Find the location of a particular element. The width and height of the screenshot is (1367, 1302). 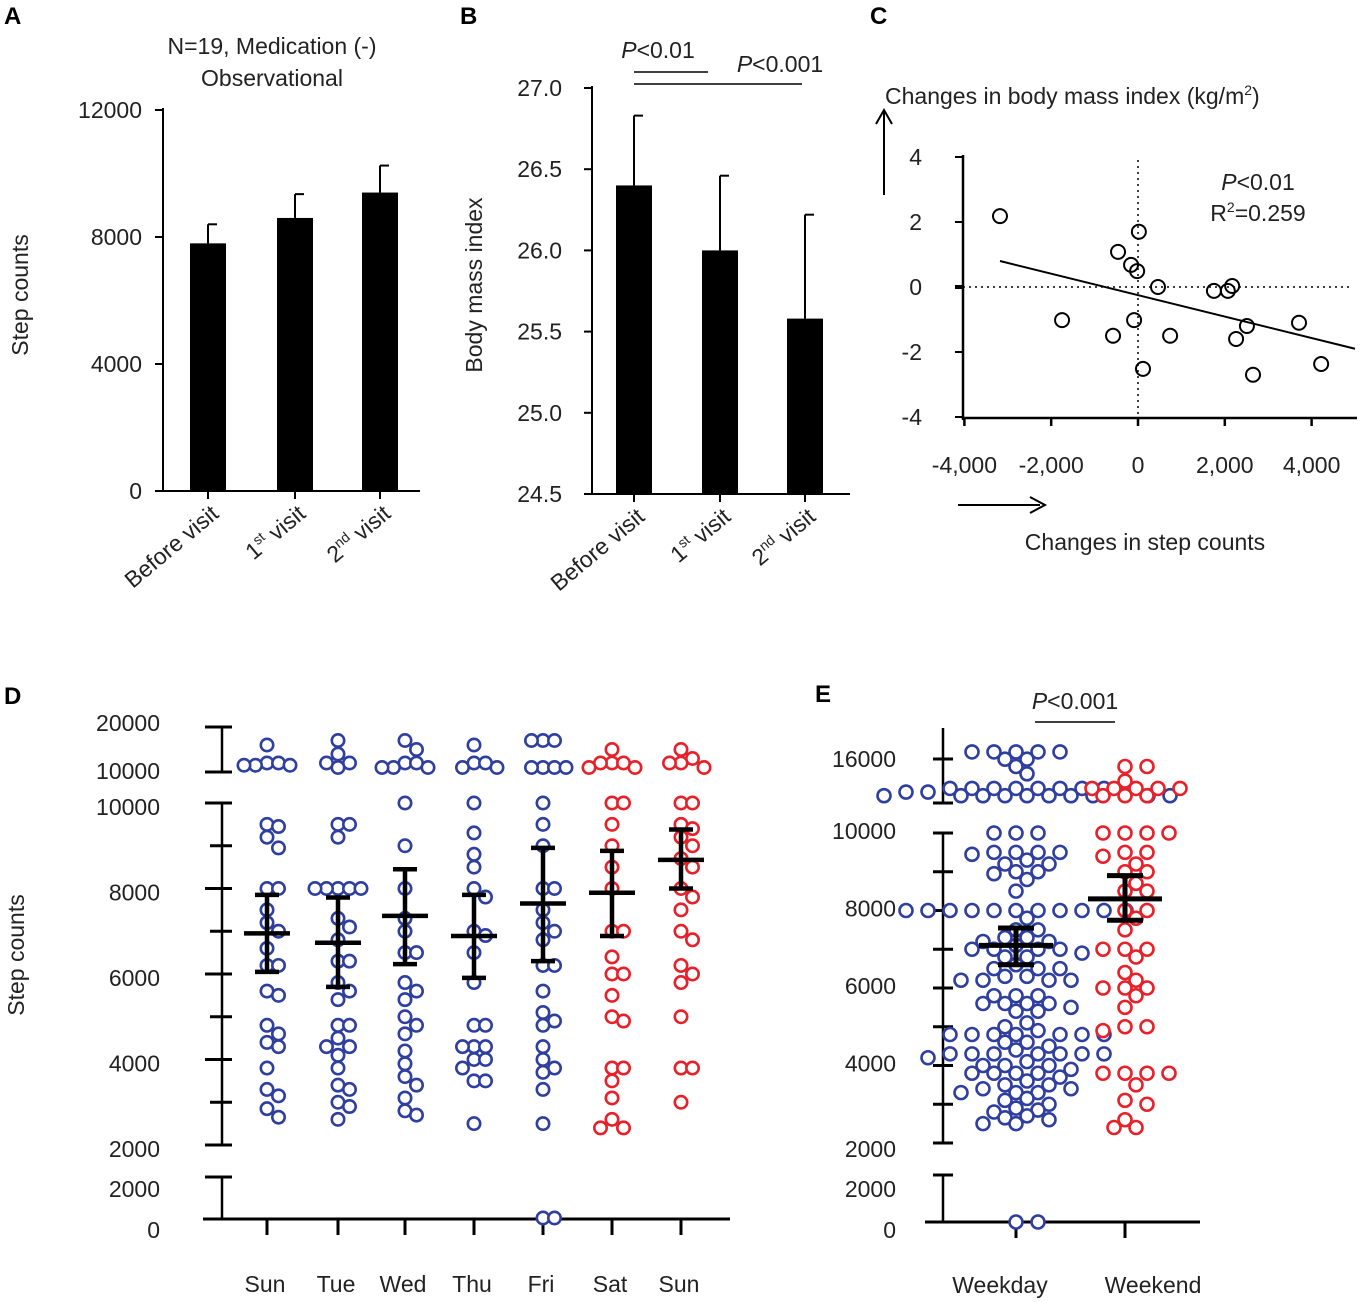

r-squared-label-part: =0.259 is located at coordinates (1270, 213).